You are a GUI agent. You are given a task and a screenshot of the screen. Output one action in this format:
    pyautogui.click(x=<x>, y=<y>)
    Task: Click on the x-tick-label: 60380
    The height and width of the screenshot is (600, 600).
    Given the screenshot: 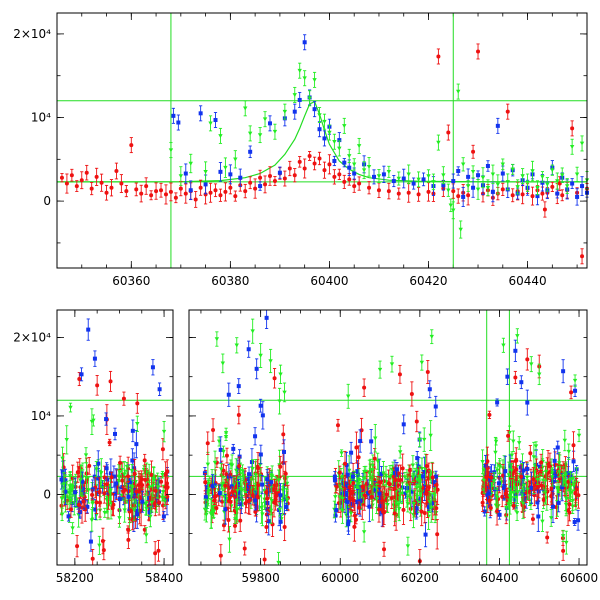 What is the action you would take?
    pyautogui.click(x=230, y=281)
    